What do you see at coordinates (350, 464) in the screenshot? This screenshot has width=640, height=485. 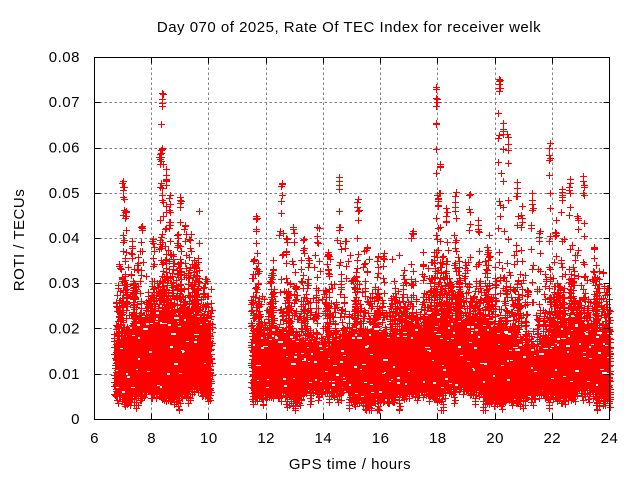 I see `svg-text: GPS time / hours` at bounding box center [350, 464].